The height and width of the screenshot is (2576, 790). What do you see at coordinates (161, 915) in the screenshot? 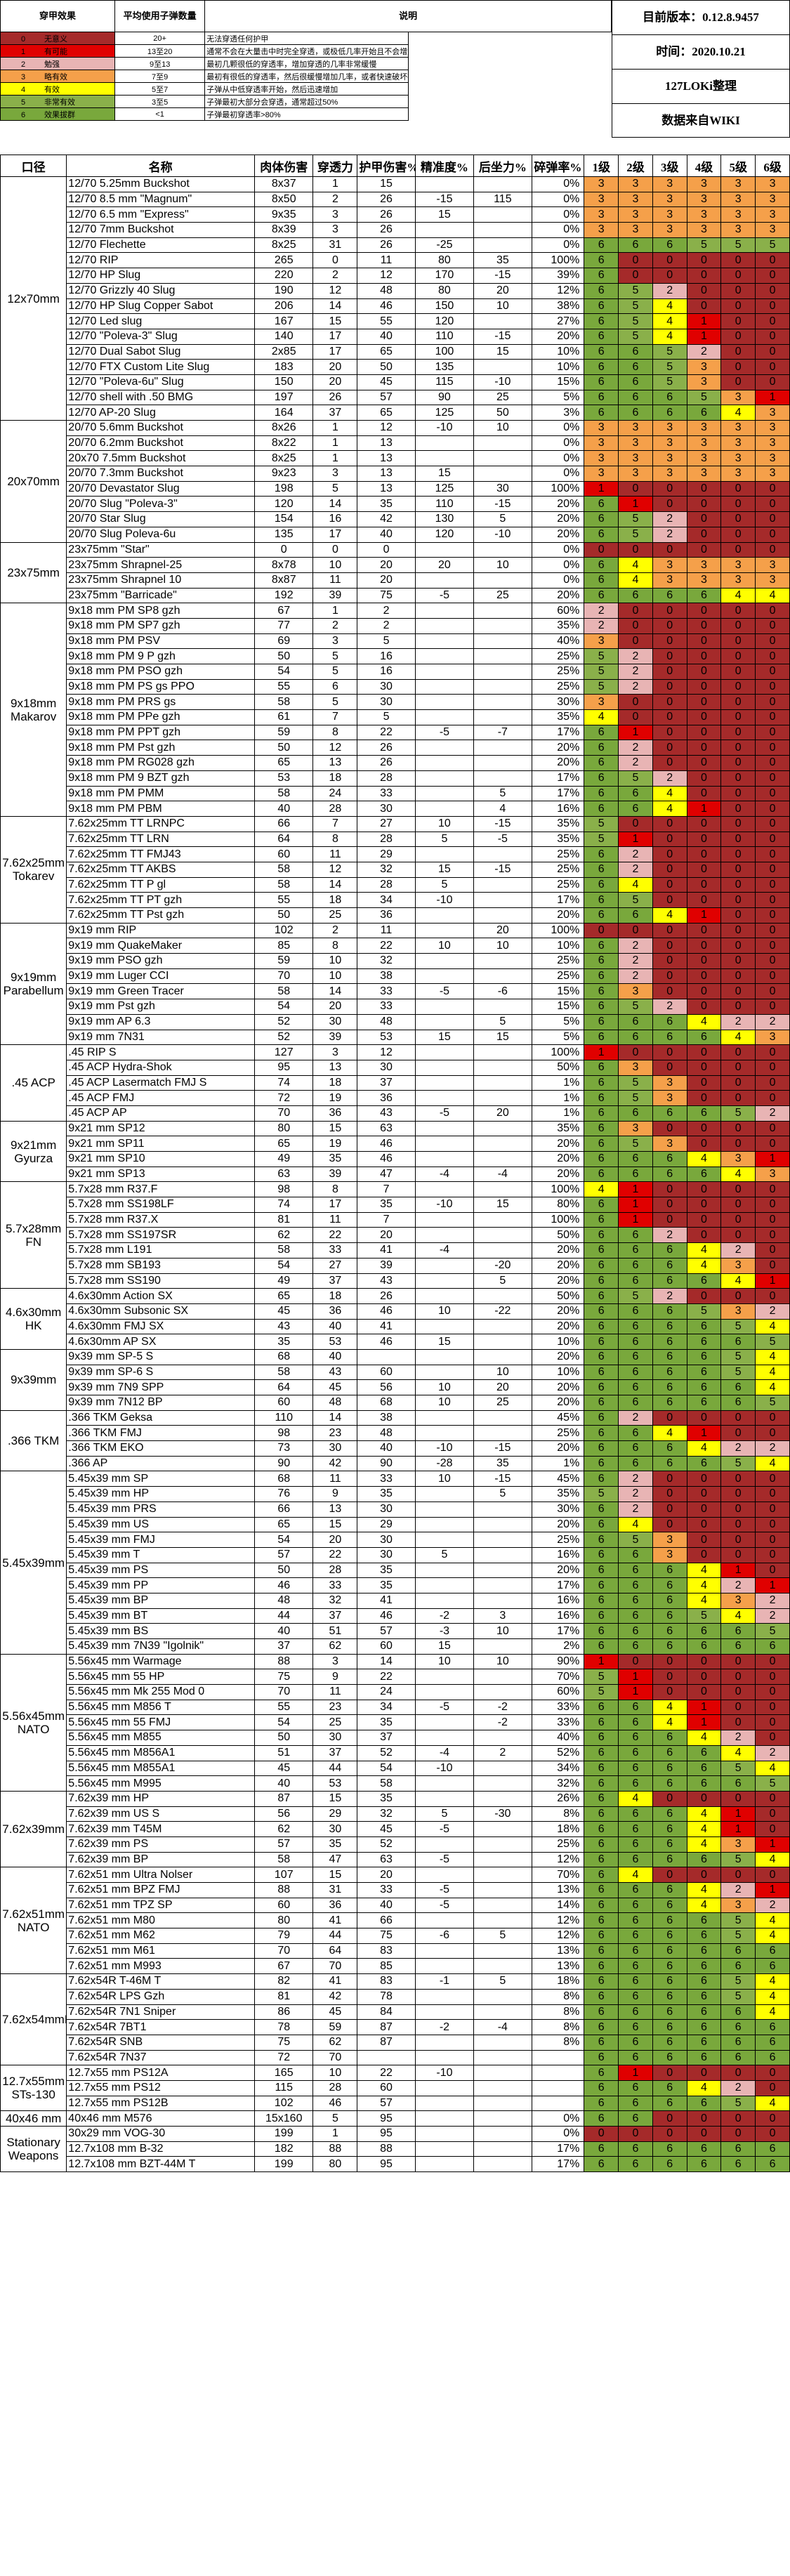
I see `ammo-name: 7.62x25mm TT Pst gzh` at bounding box center [161, 915].